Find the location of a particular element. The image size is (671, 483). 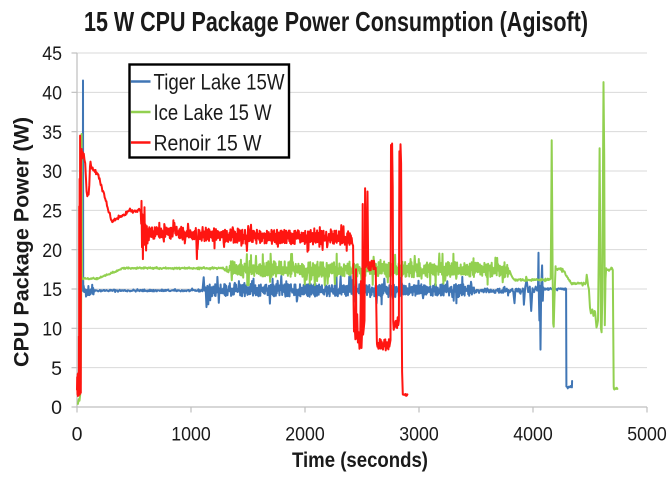

svg-text: 5000 is located at coordinates (647, 435).